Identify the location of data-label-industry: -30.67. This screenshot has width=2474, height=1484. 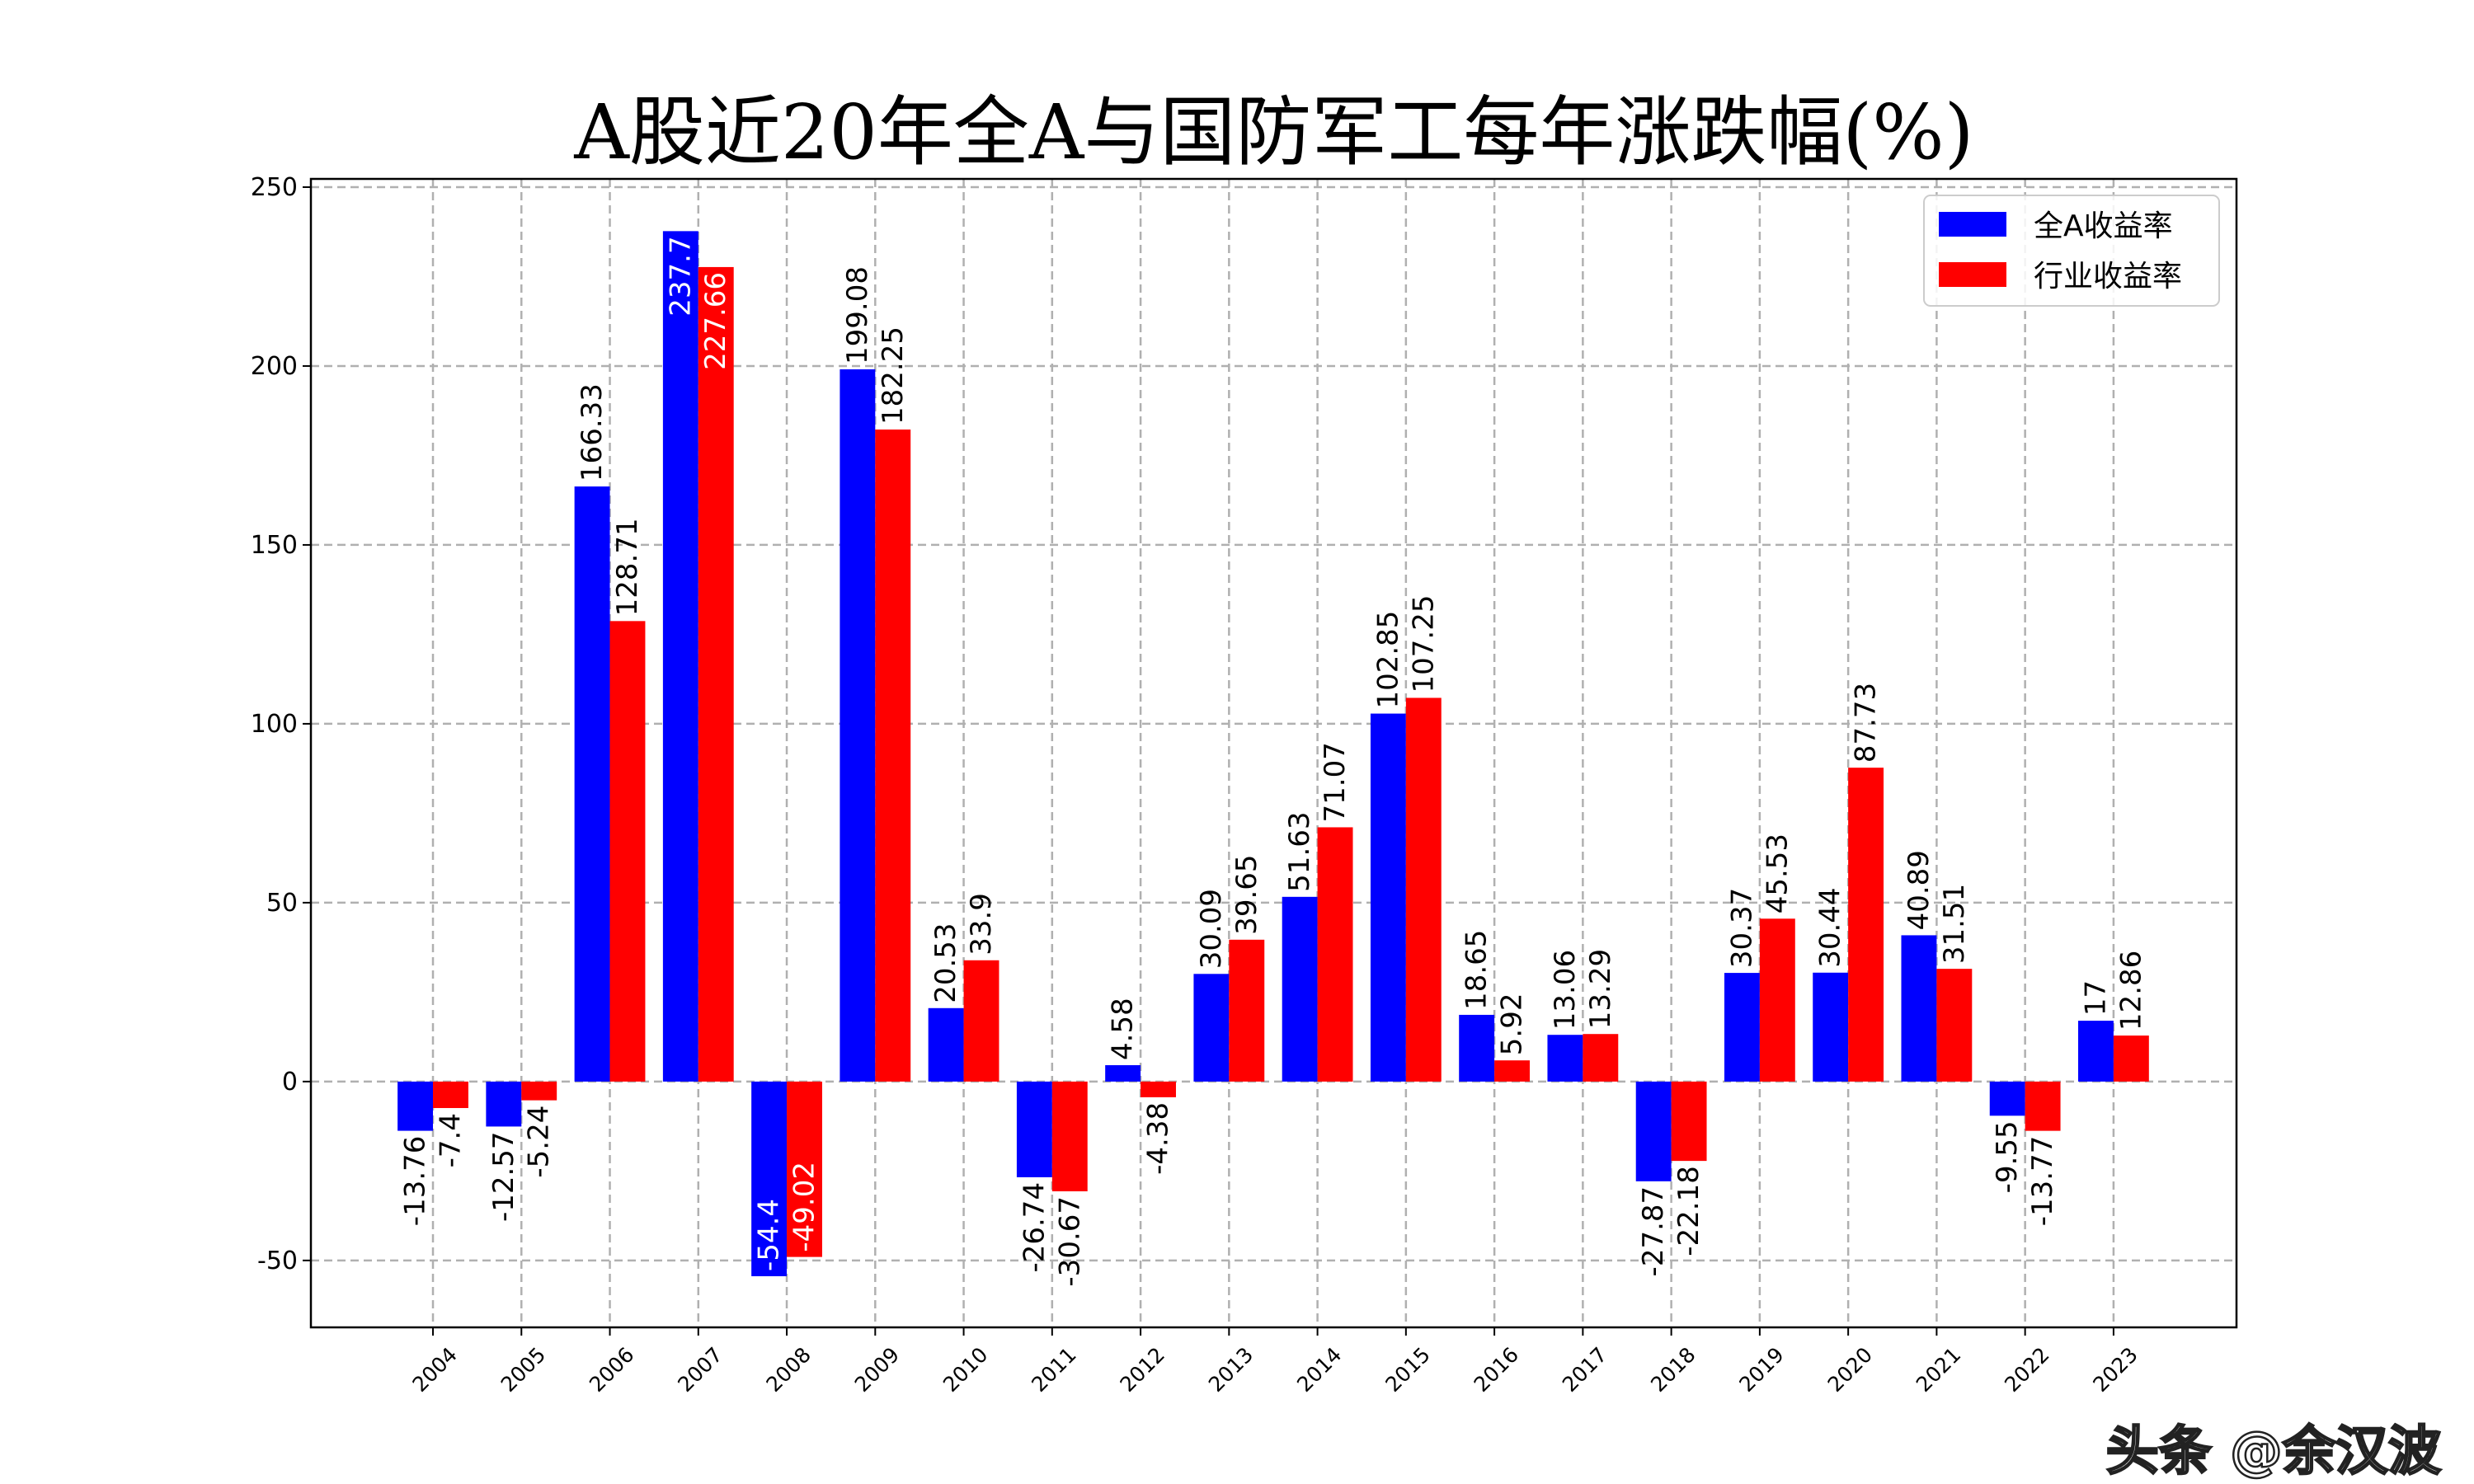
(1069, 1241).